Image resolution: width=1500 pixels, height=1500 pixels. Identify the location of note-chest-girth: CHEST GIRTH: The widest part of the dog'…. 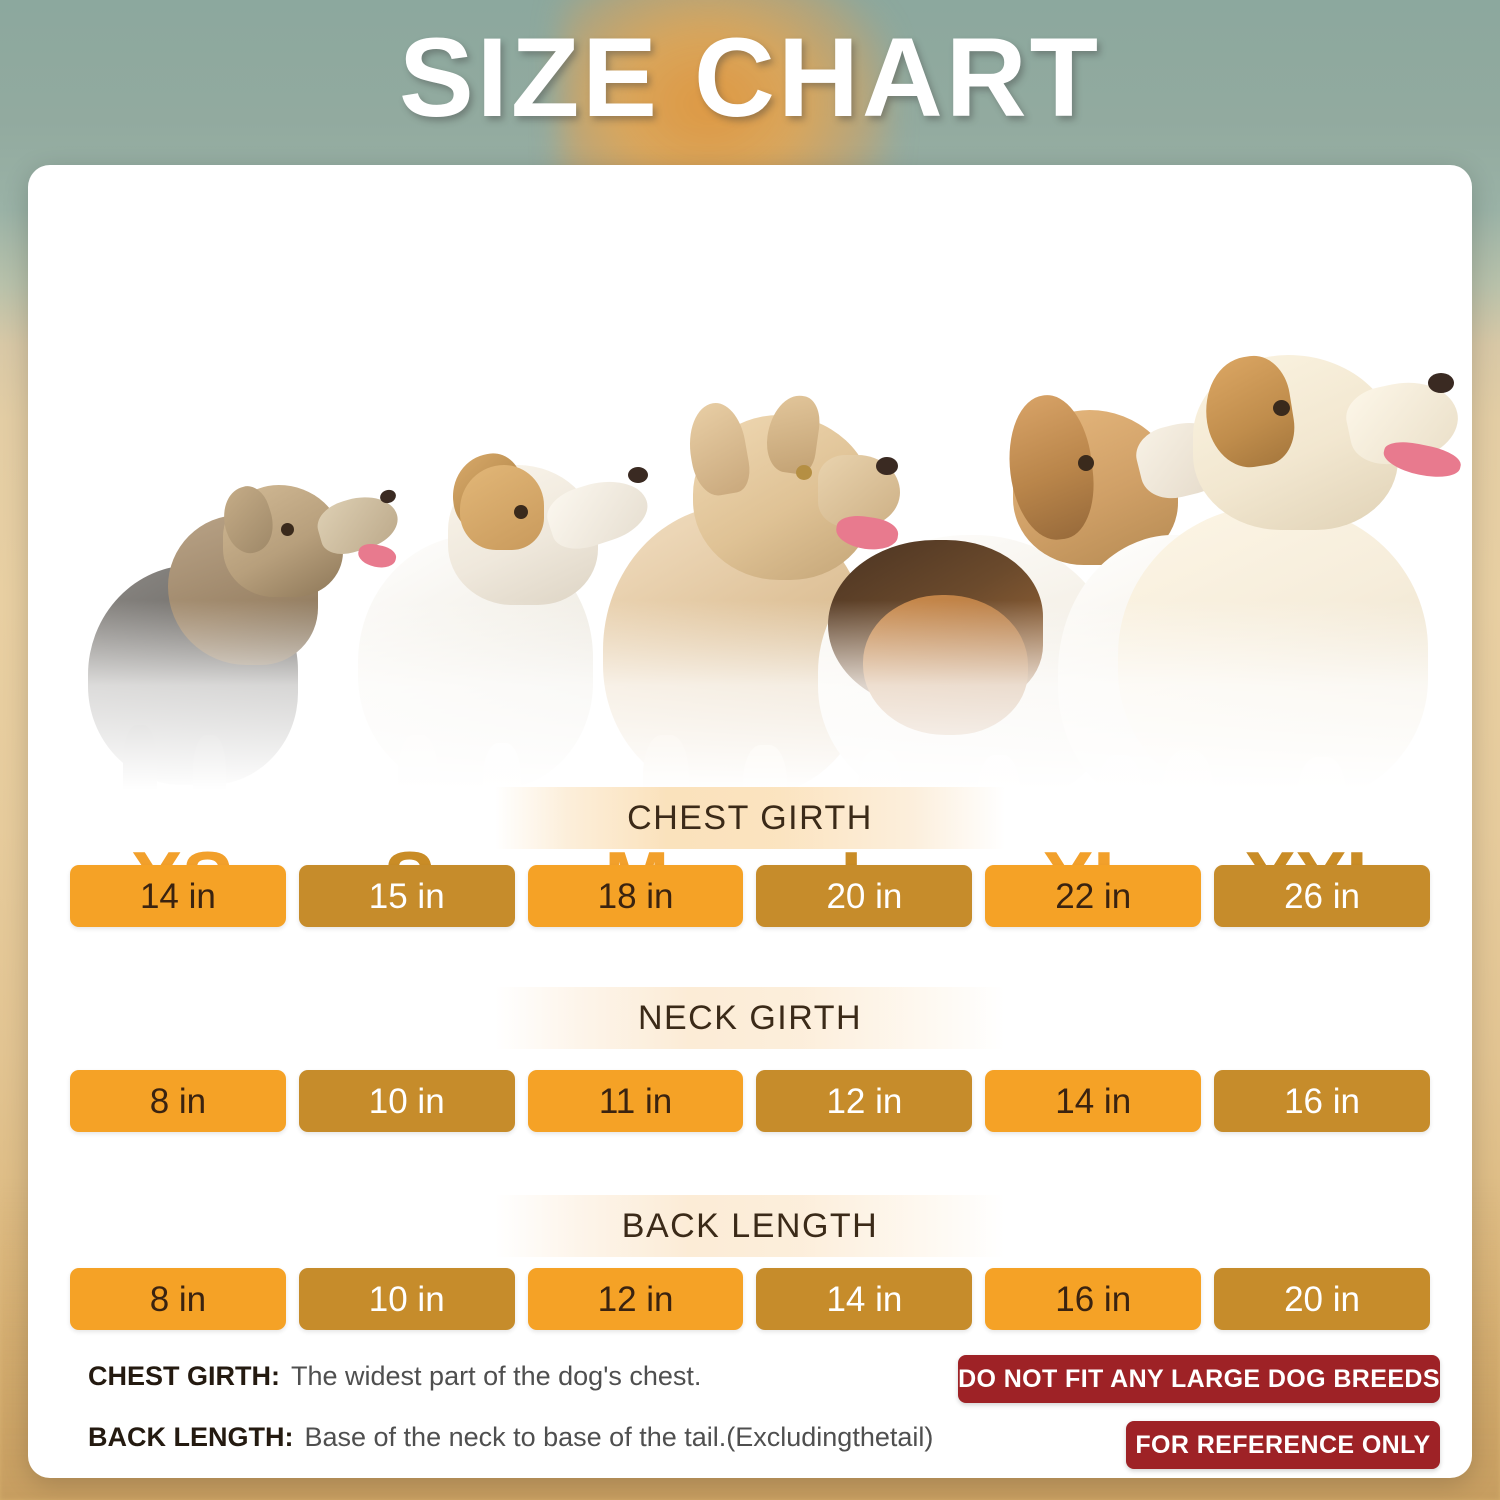
(558, 1376).